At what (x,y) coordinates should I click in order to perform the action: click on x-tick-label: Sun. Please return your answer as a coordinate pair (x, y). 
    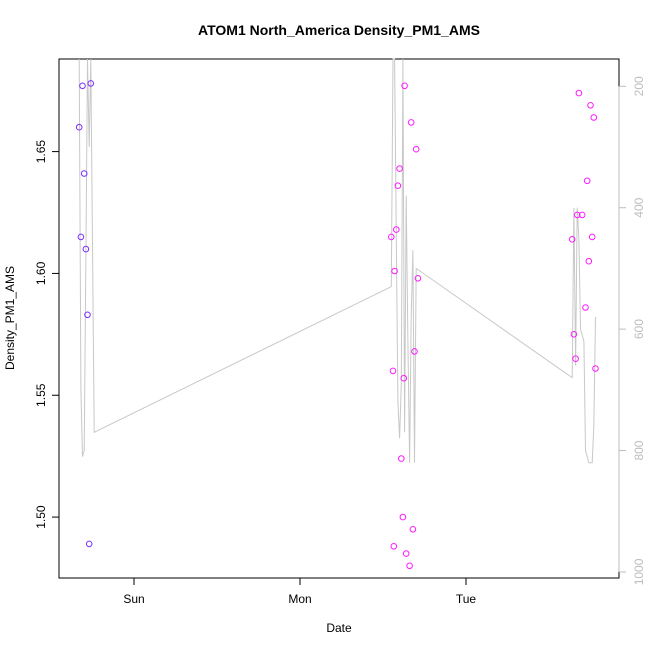
    Looking at the image, I should click on (133, 599).